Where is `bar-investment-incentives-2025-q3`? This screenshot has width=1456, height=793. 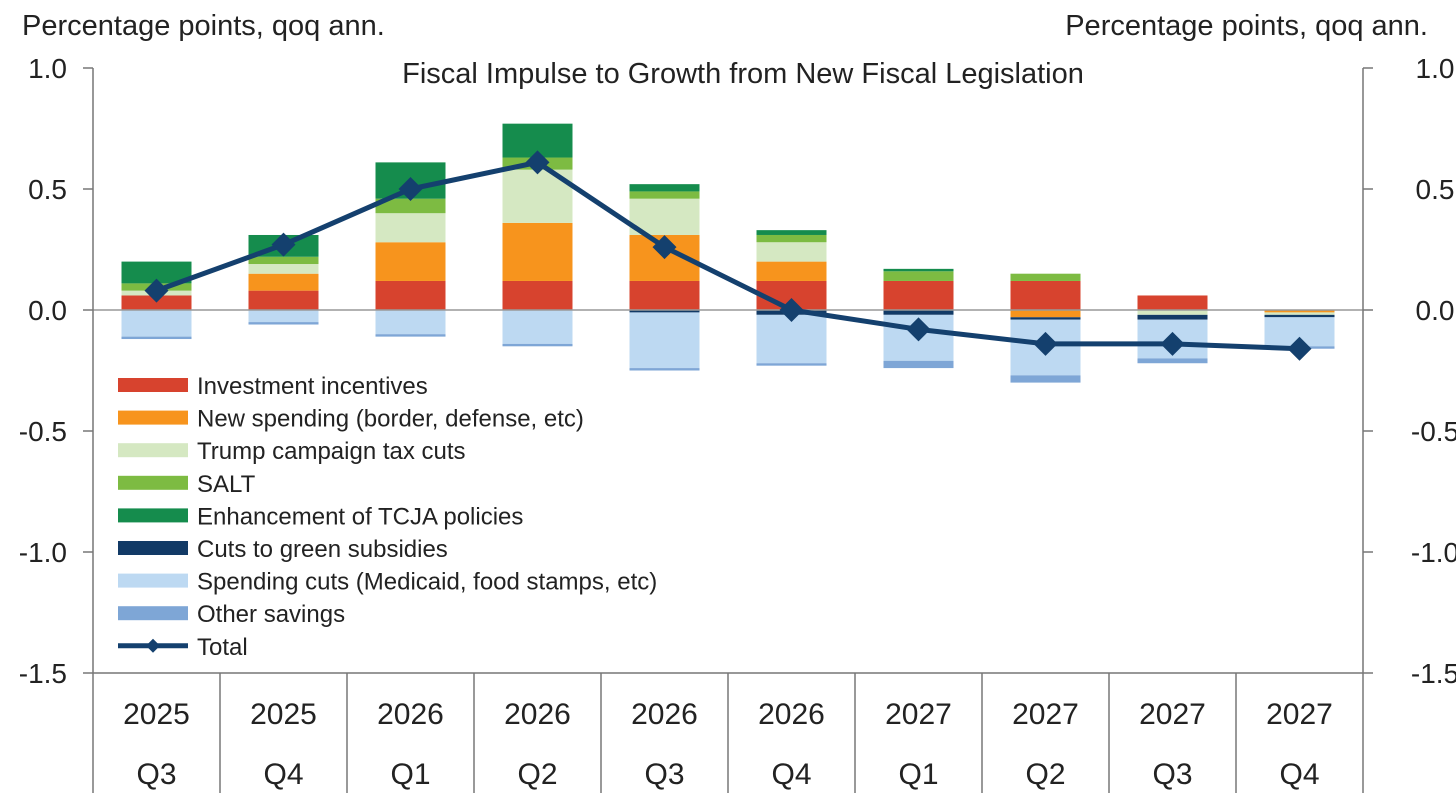
bar-investment-incentives-2025-q3 is located at coordinates (156, 302).